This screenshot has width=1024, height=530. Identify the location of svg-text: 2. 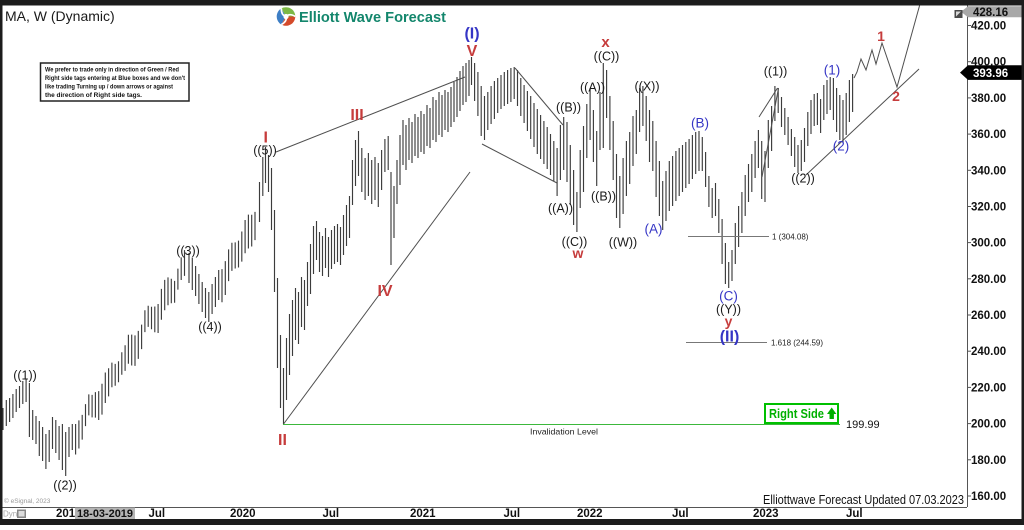
(896, 96).